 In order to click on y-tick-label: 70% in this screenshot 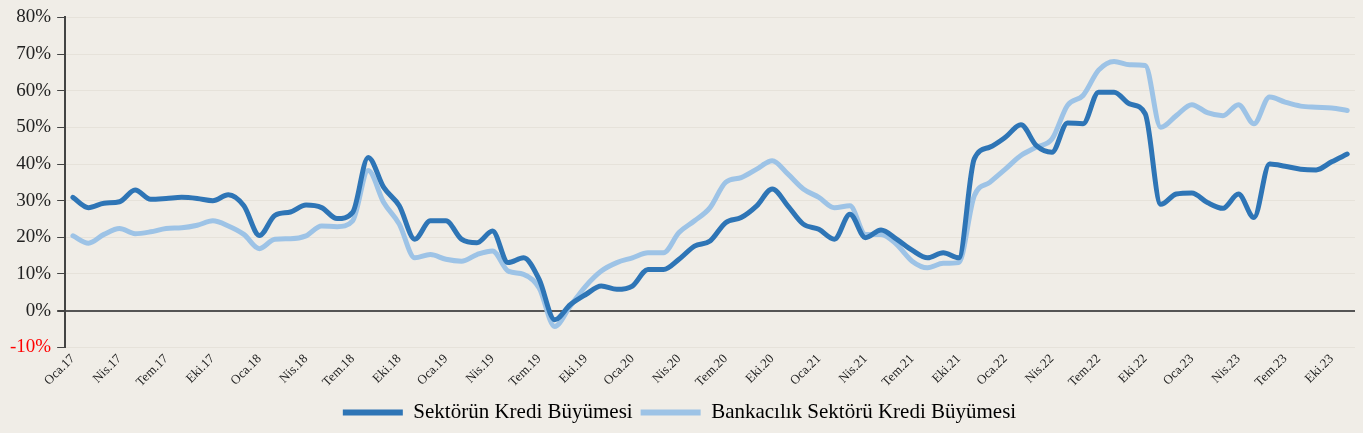, I will do `click(34, 53)`.